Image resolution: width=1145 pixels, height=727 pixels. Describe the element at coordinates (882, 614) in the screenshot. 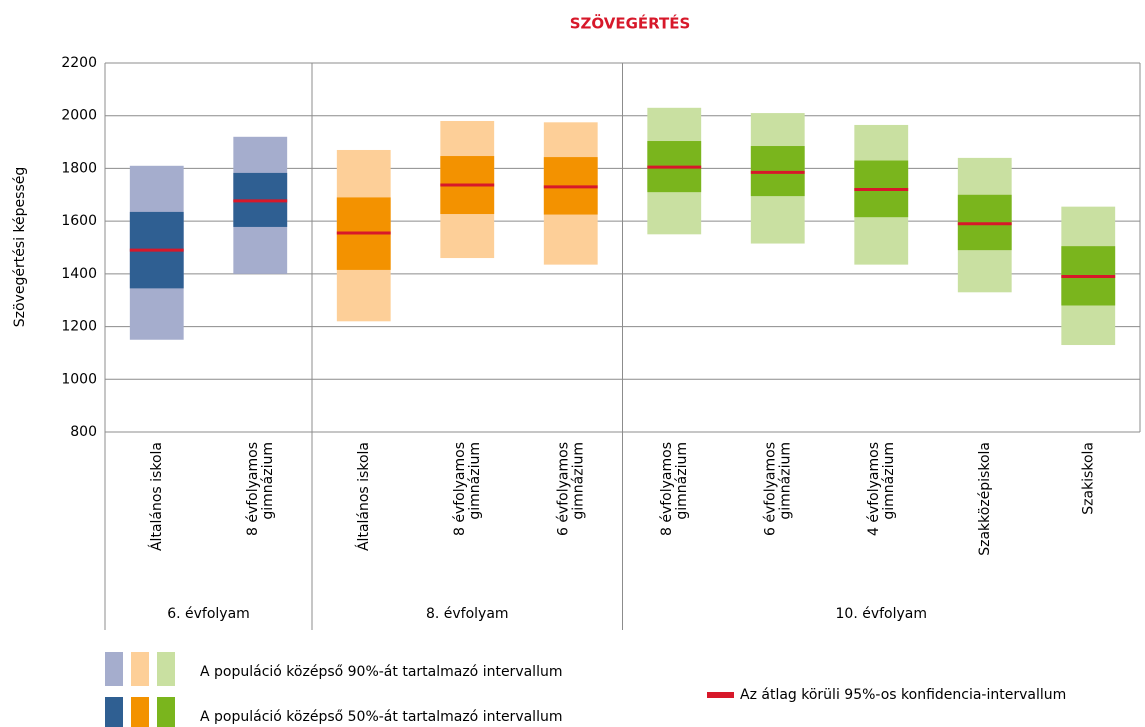

I see `group-label: 10. évfolyam` at that location.